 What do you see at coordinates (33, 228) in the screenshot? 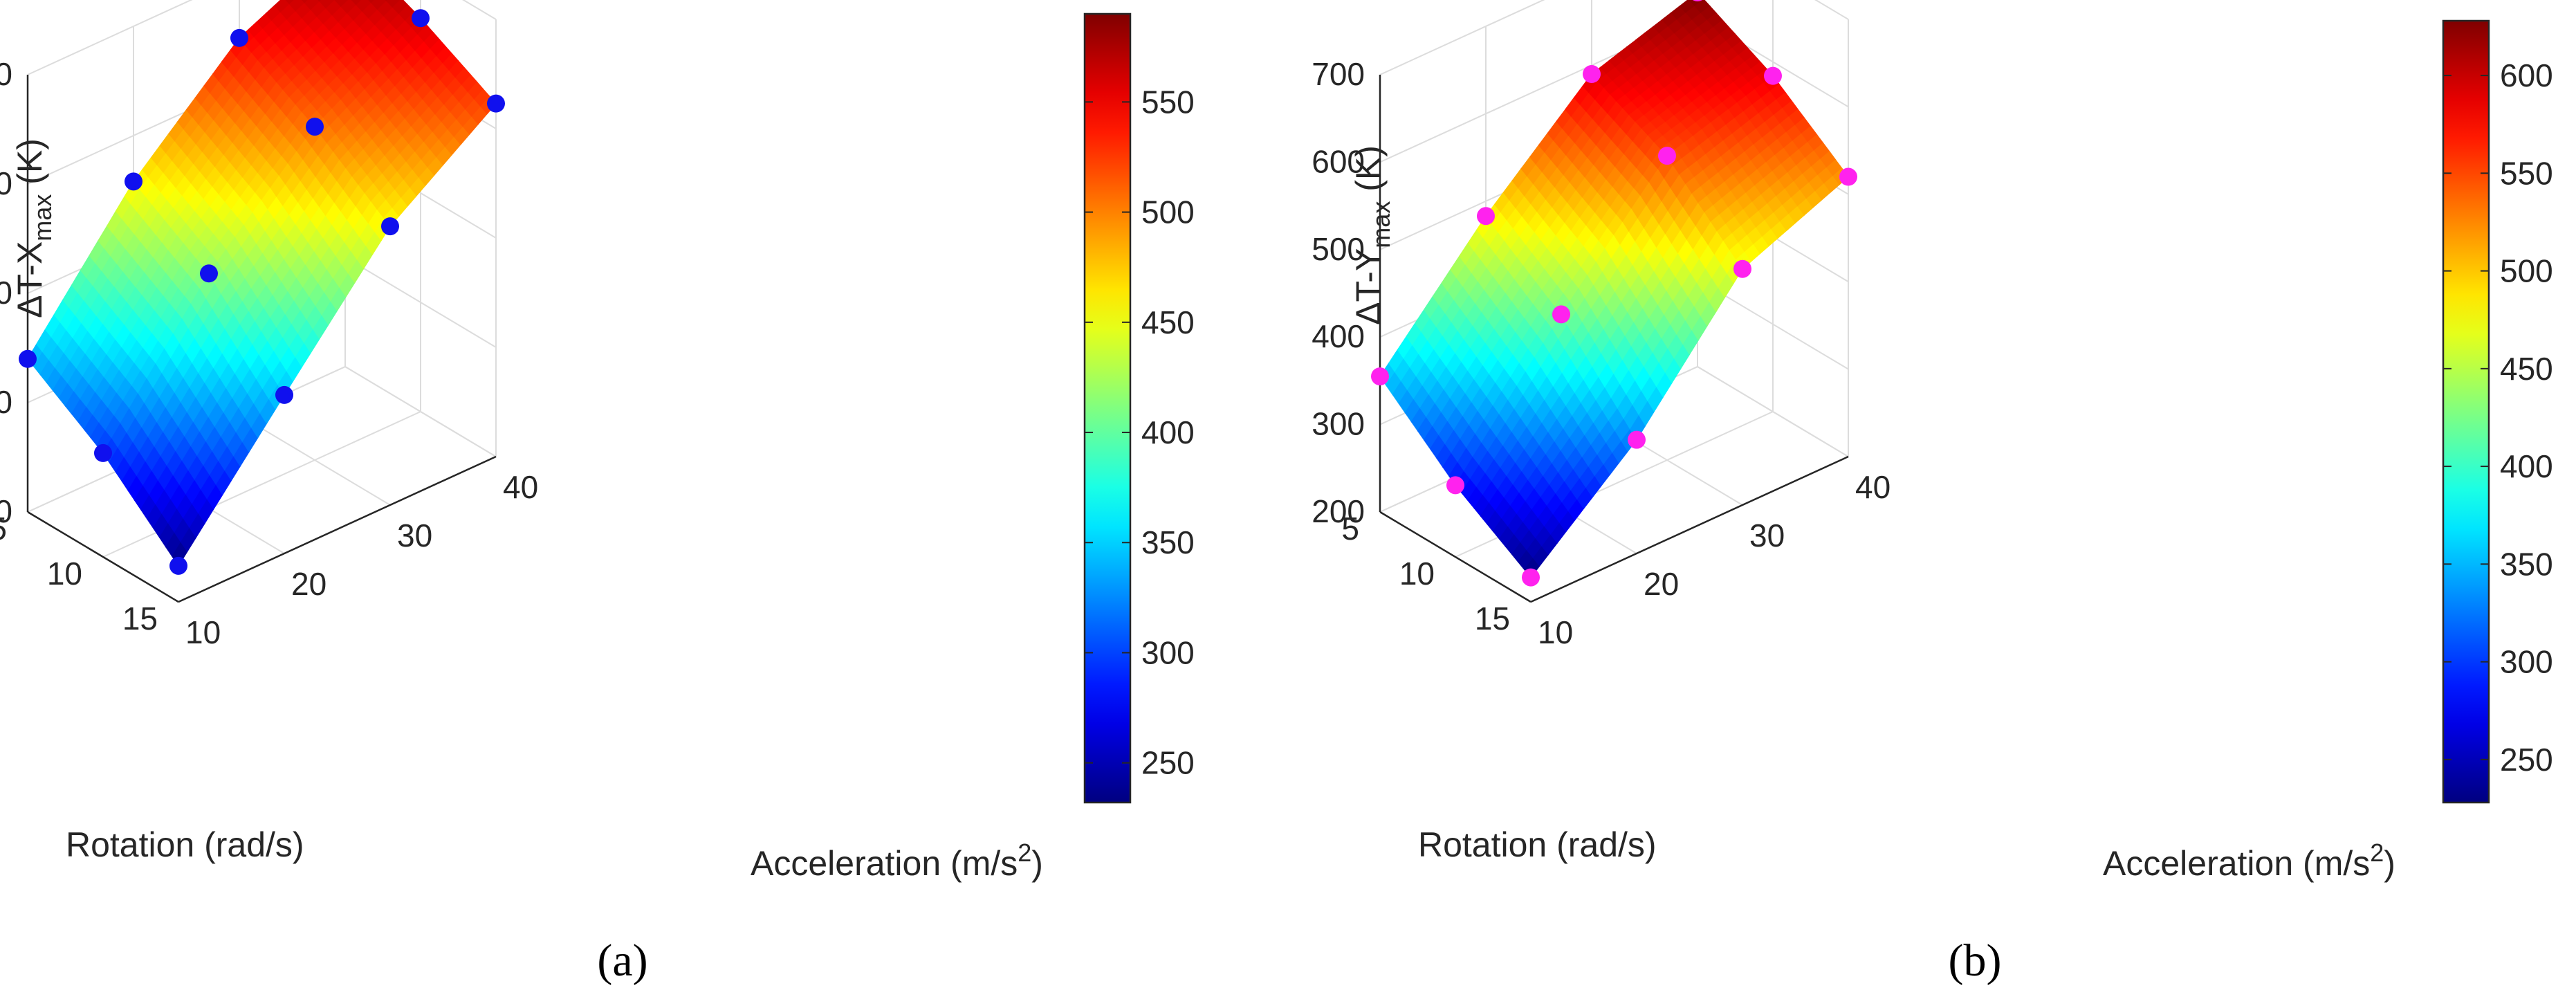
I see `z-axis-label: ΔT-Xmax (K)` at bounding box center [33, 228].